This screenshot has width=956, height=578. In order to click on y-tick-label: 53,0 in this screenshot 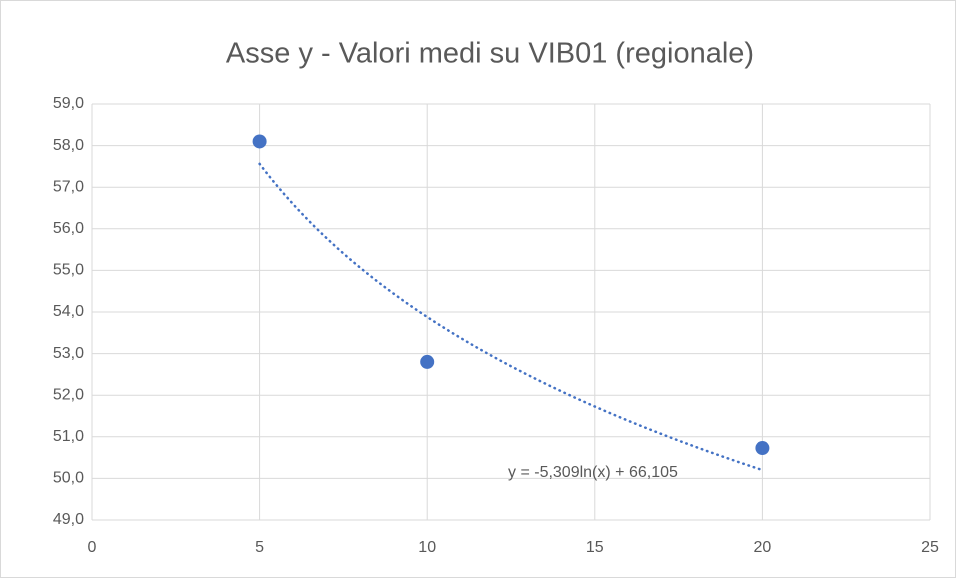, I will do `click(68, 353)`.